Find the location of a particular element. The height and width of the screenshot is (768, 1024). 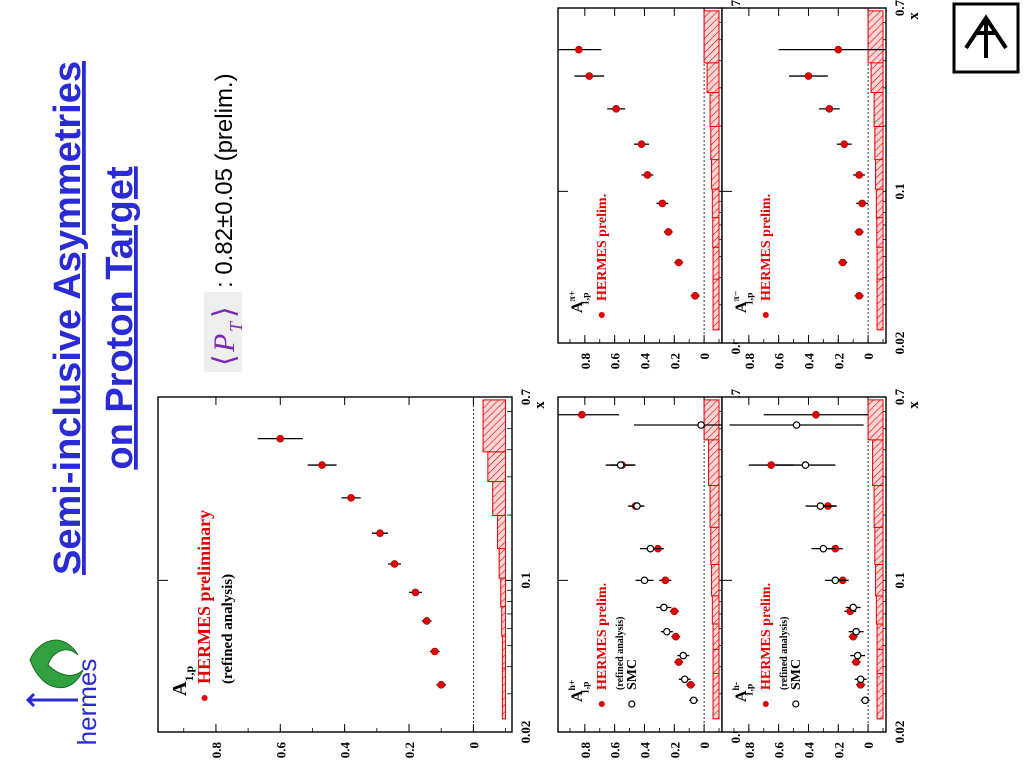

y-axis-label-sup: π+ is located at coordinates (572, 296).